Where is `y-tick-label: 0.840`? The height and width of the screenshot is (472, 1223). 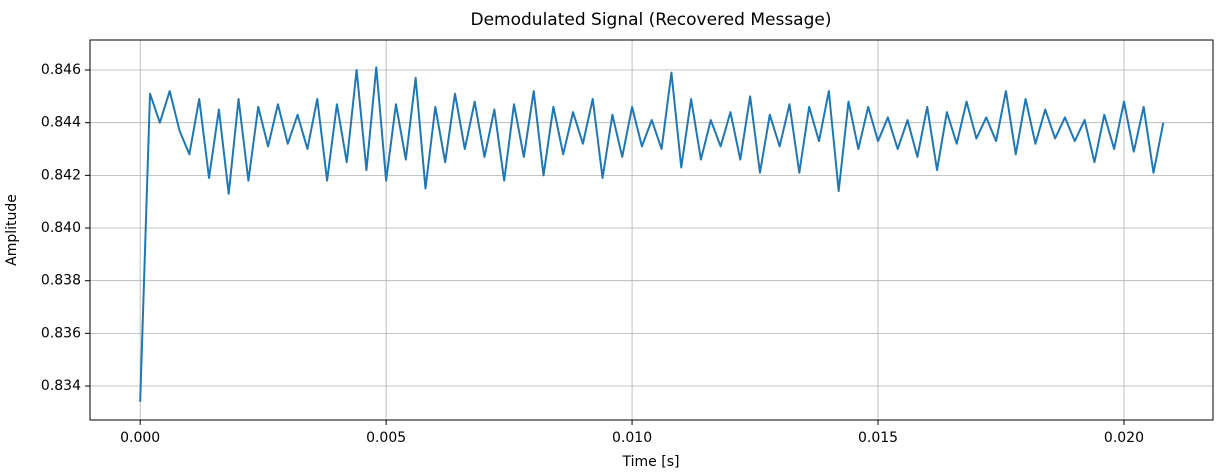
y-tick-label: 0.840 is located at coordinates (61, 228).